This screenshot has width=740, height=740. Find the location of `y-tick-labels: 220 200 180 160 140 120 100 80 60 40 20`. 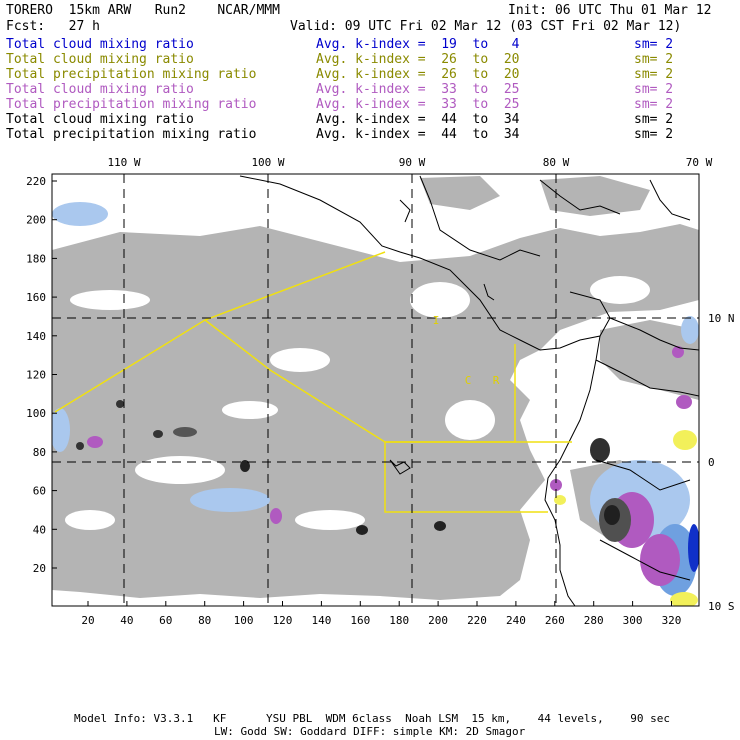

y-tick-labels: 220 200 180 160 140 120 100 80 60 40 20 is located at coordinates (36, 375).